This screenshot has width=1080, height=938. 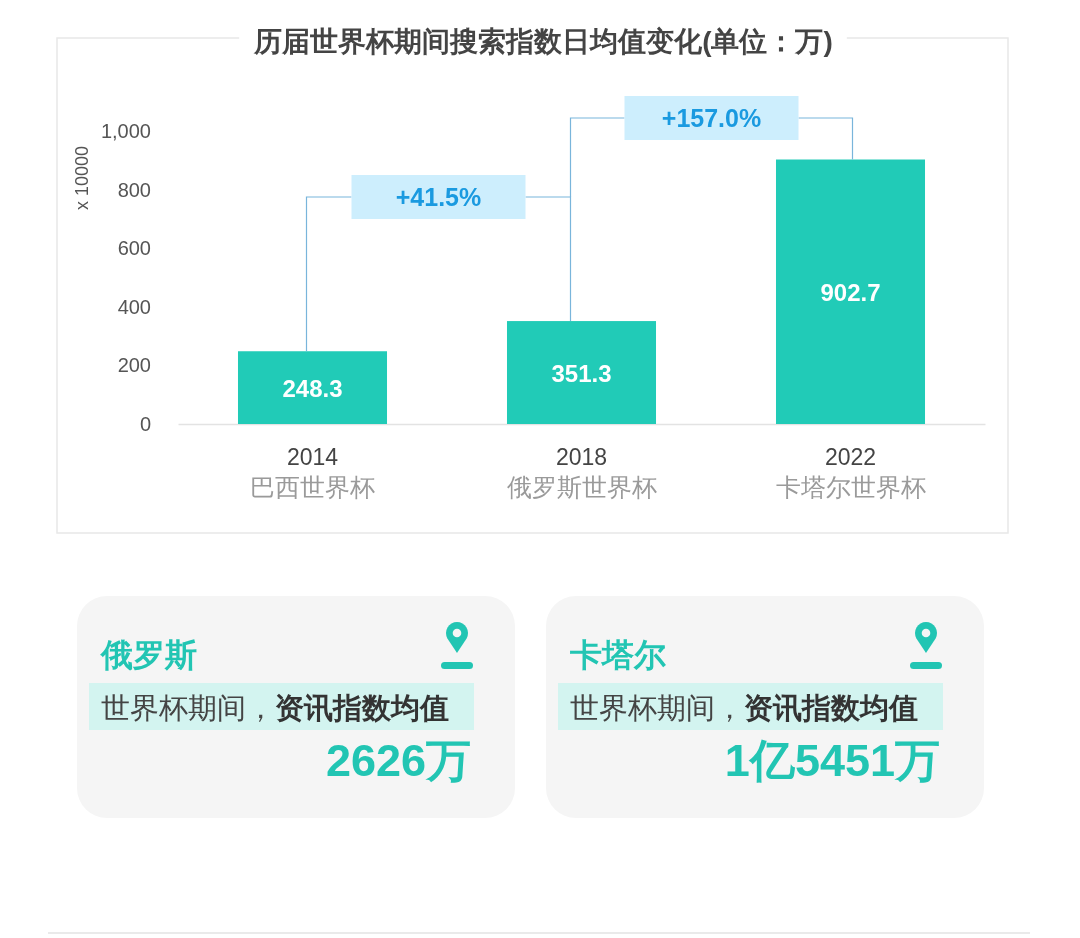 What do you see at coordinates (850, 472) in the screenshot?
I see `x-tick-label: 2022 卡塔尔世界杯` at bounding box center [850, 472].